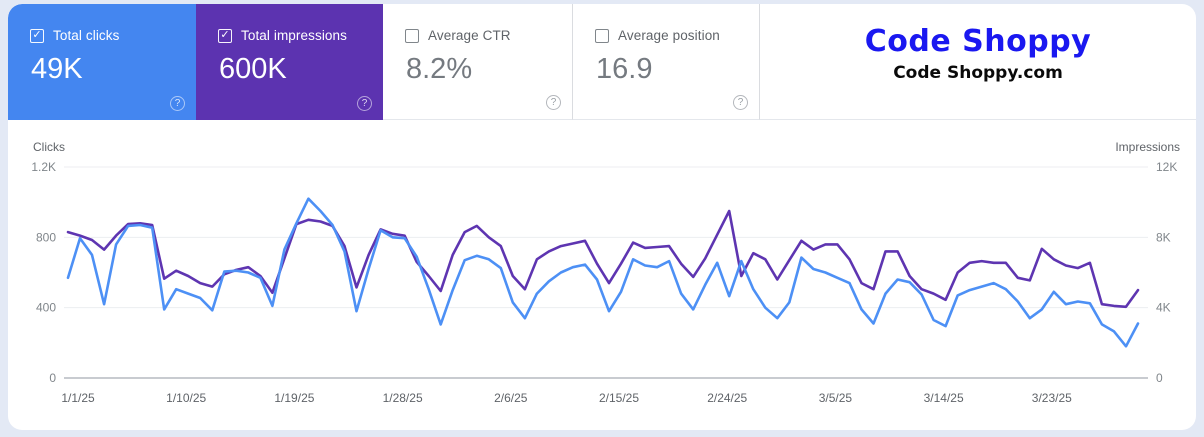  I want to click on x-axis-date-label: 3/14/25, so click(944, 398).